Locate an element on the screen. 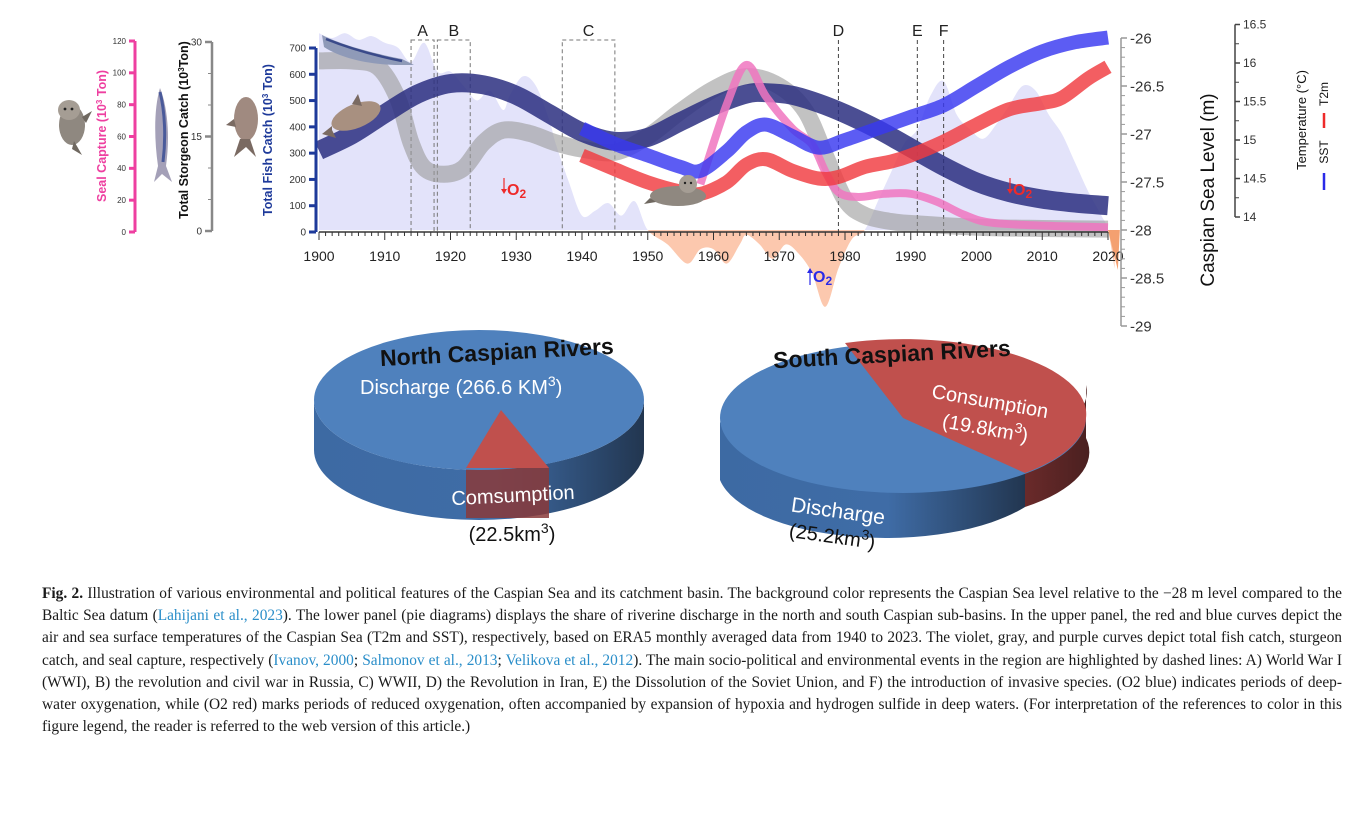  fish-tick-label: 200 is located at coordinates (297, 180).